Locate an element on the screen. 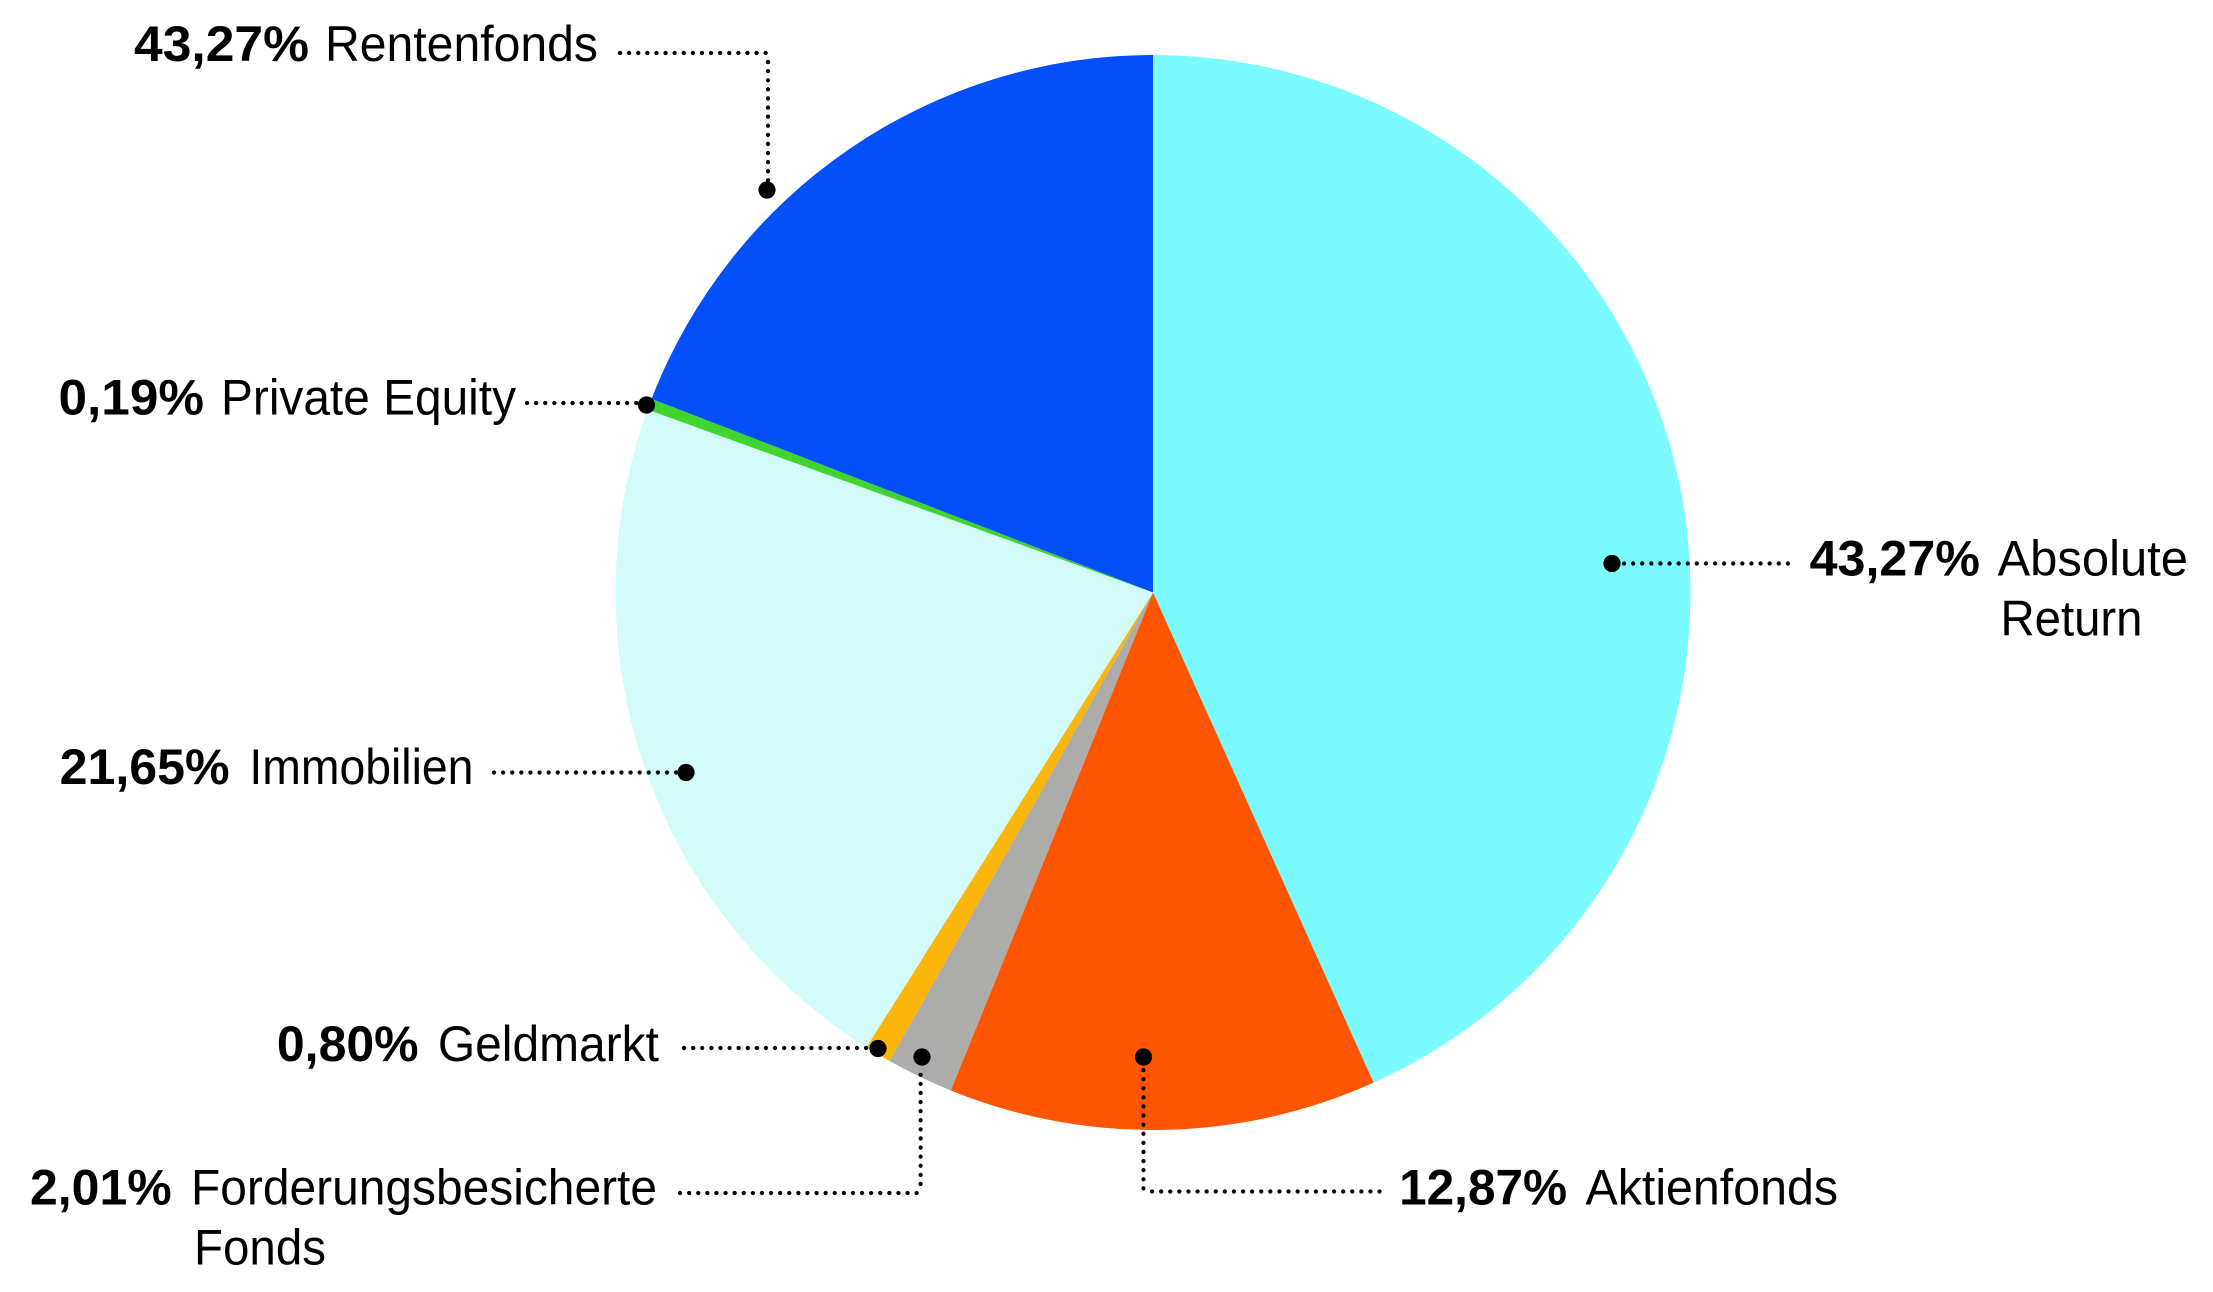  svg-text: 21,65% is located at coordinates (145, 767).